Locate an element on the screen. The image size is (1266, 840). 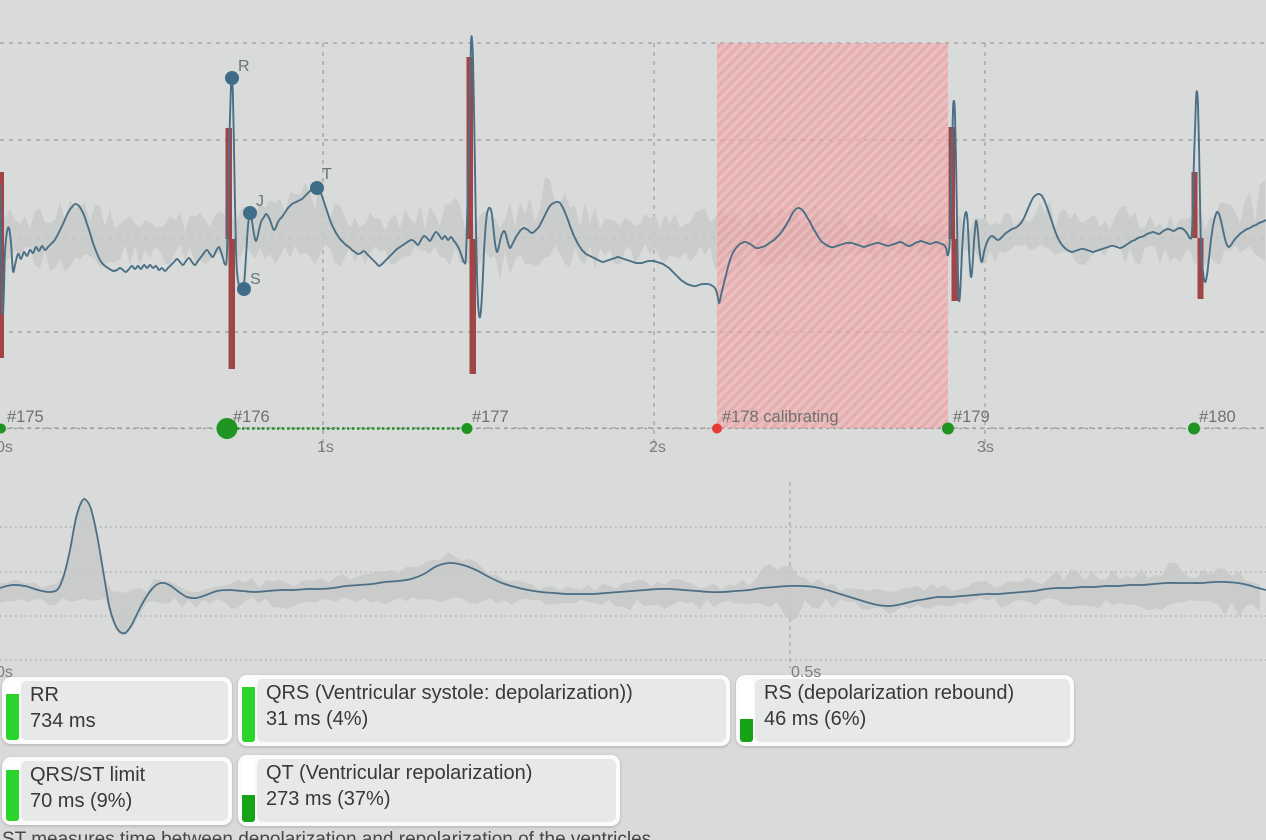
metric-title: RS (depolarization rebound) is located at coordinates (889, 693).